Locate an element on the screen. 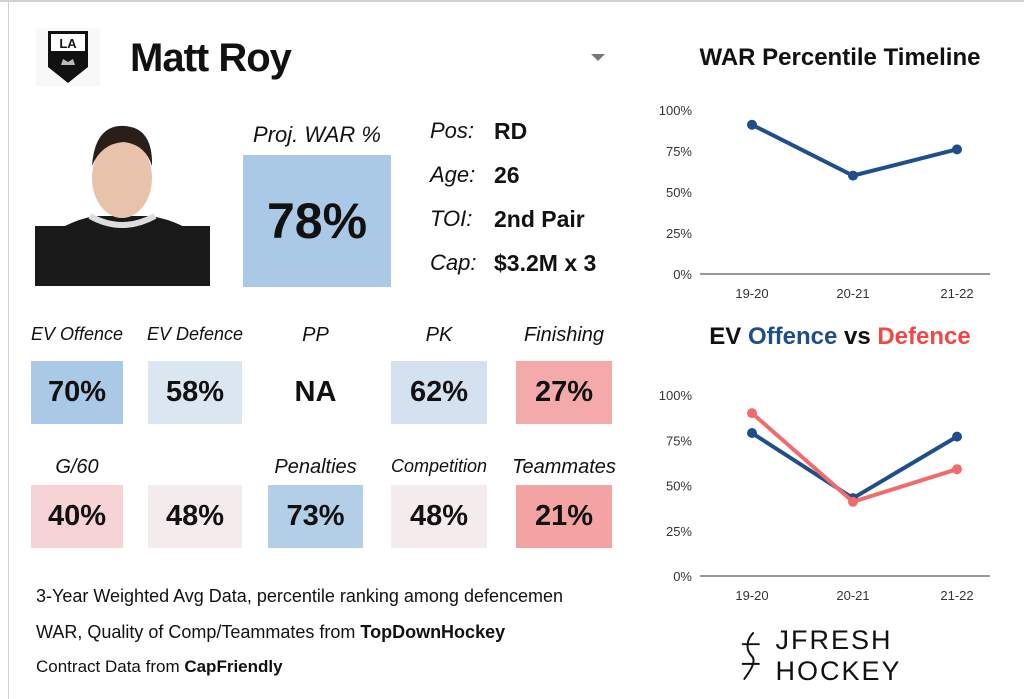  svg-text: LA is located at coordinates (68, 43).